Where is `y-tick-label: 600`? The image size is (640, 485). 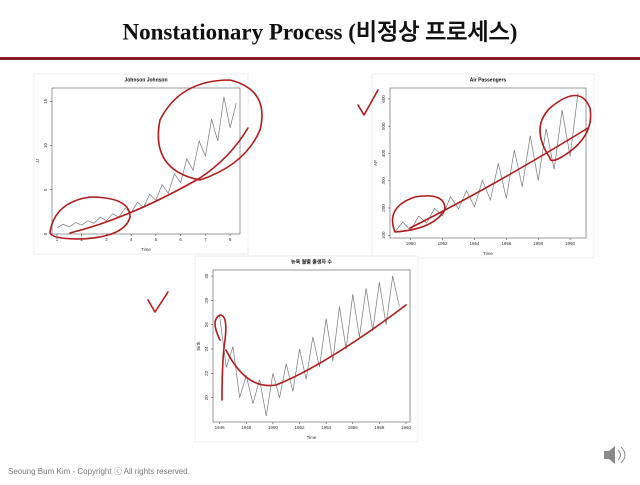 y-tick-label: 600 is located at coordinates (383, 99).